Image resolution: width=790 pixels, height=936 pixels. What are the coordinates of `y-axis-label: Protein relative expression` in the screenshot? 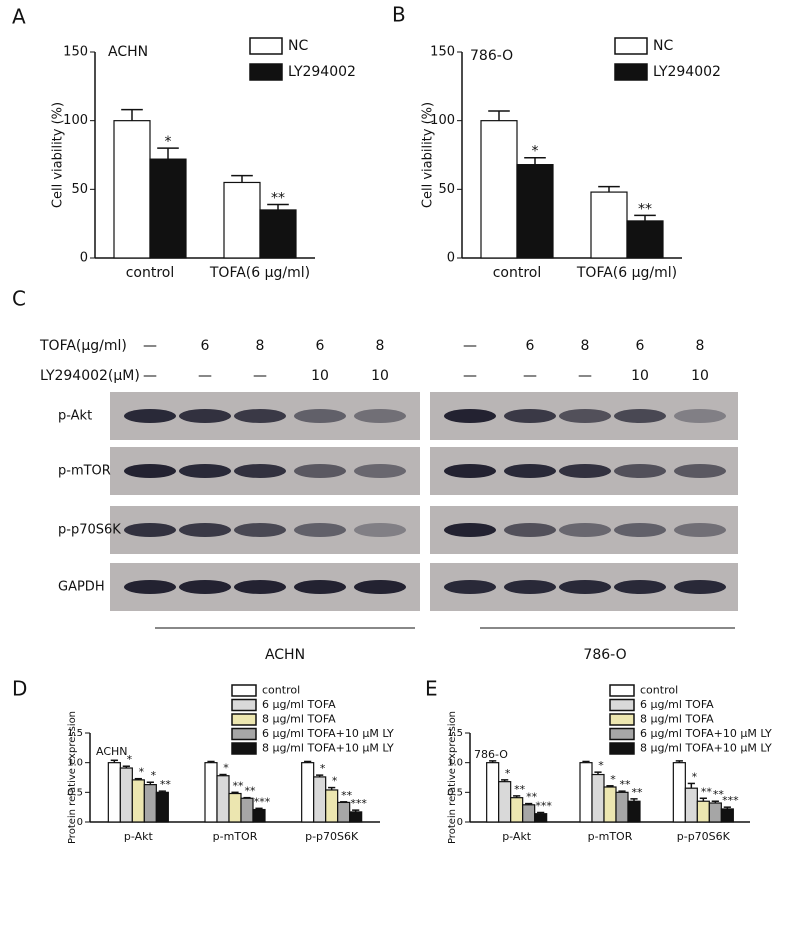 It's located at (72, 777).